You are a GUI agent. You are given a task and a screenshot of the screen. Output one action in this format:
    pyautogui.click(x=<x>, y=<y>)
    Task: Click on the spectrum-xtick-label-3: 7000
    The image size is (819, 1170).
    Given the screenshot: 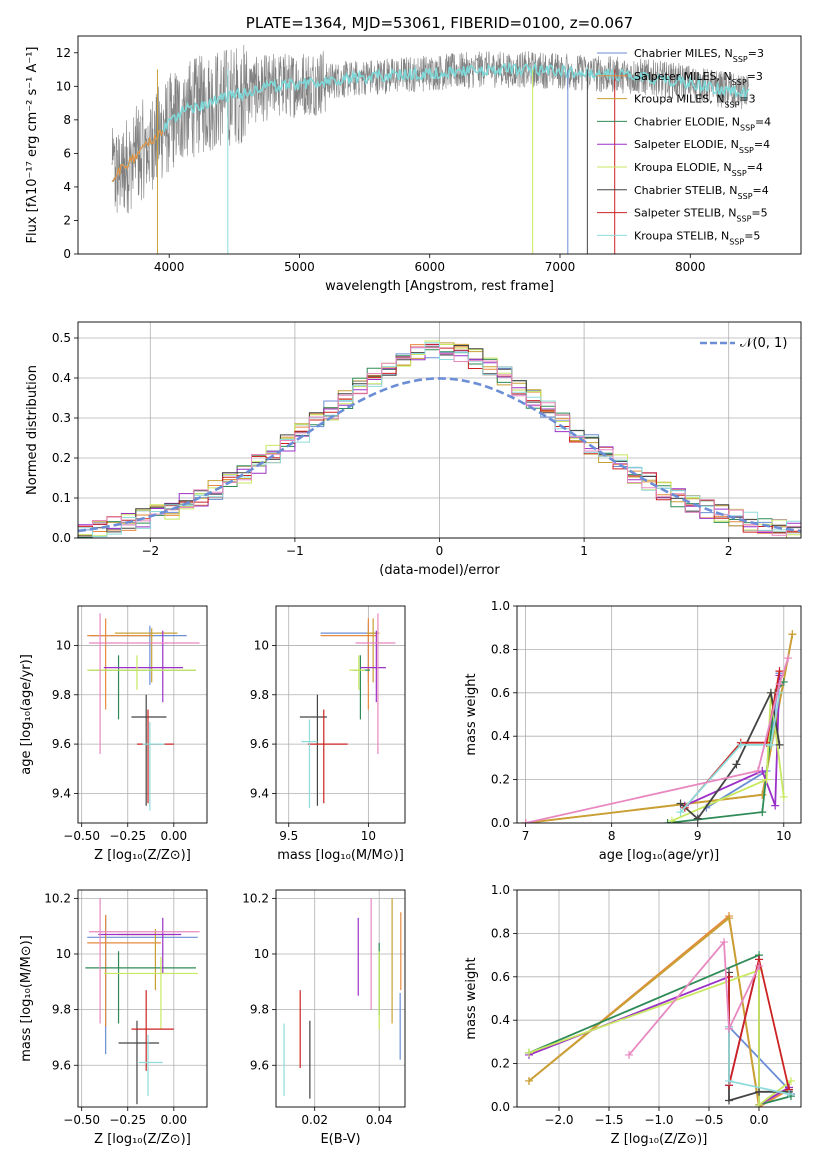 What is the action you would take?
    pyautogui.click(x=560, y=267)
    